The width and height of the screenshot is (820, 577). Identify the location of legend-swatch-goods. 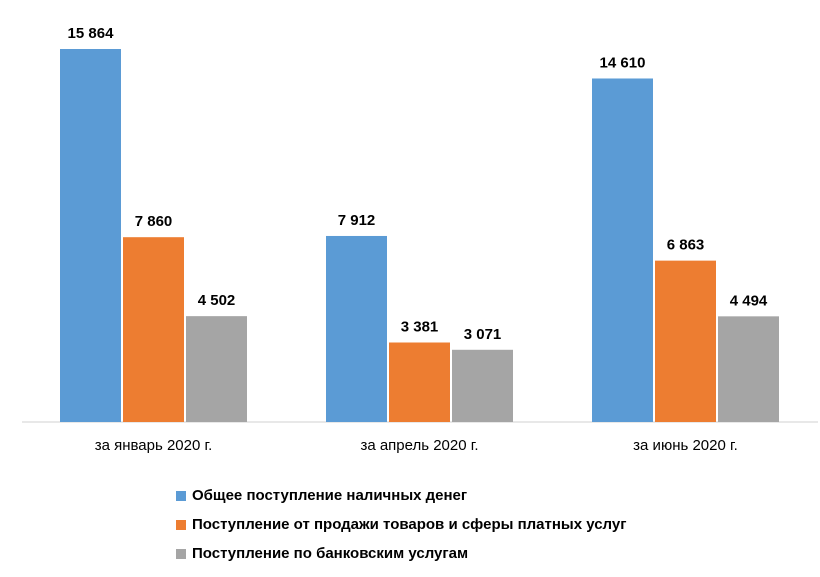
(181, 524).